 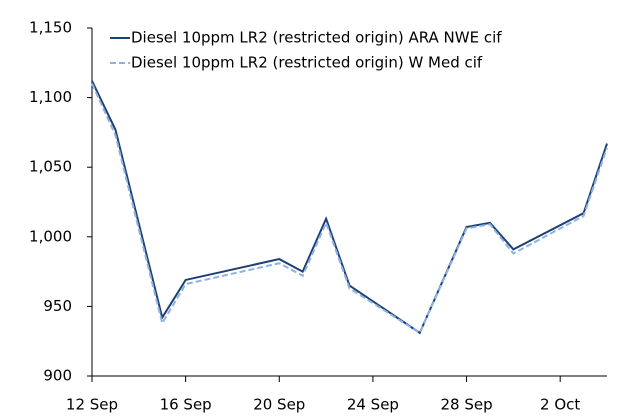 What do you see at coordinates (50, 97) in the screenshot?
I see `y-tick-label: 1,100` at bounding box center [50, 97].